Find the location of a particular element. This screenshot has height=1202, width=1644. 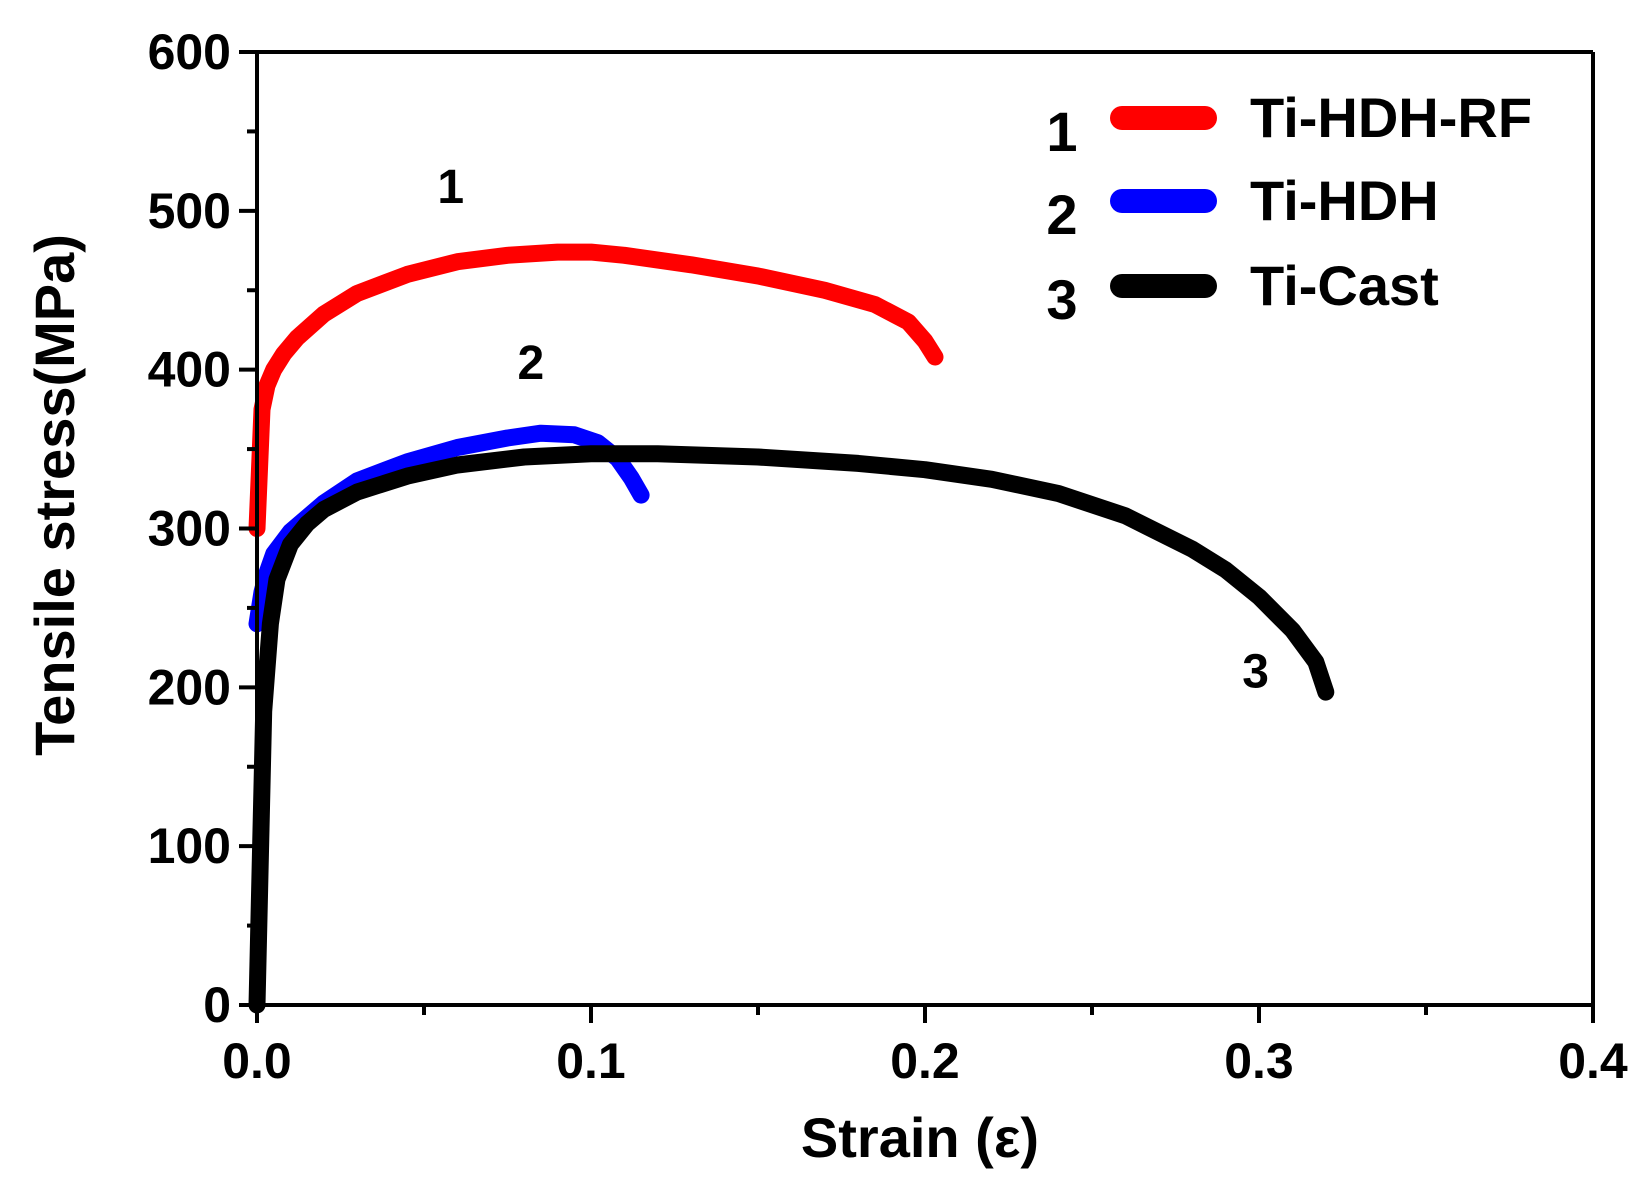

y-tick-label: 600 is located at coordinates (189, 52).